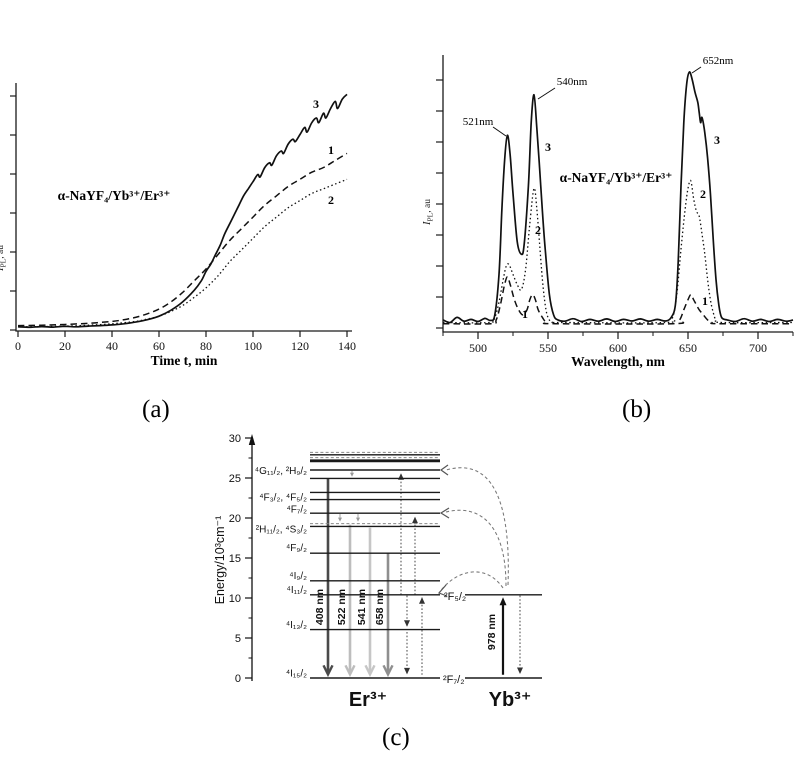 The width and height of the screenshot is (800, 771). I want to click on panel-a-series-1-curve, so click(182, 239).